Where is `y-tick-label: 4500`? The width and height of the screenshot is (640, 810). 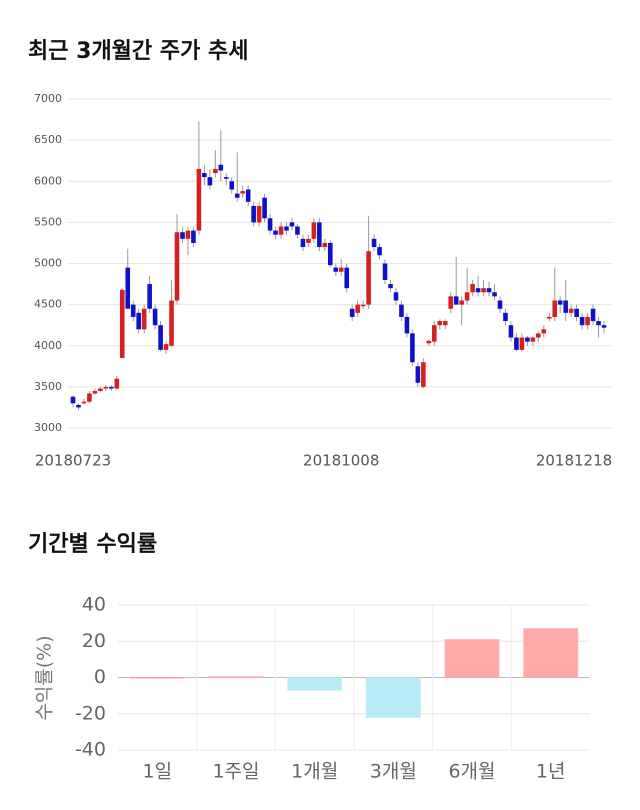
y-tick-label: 4500 is located at coordinates (48, 304).